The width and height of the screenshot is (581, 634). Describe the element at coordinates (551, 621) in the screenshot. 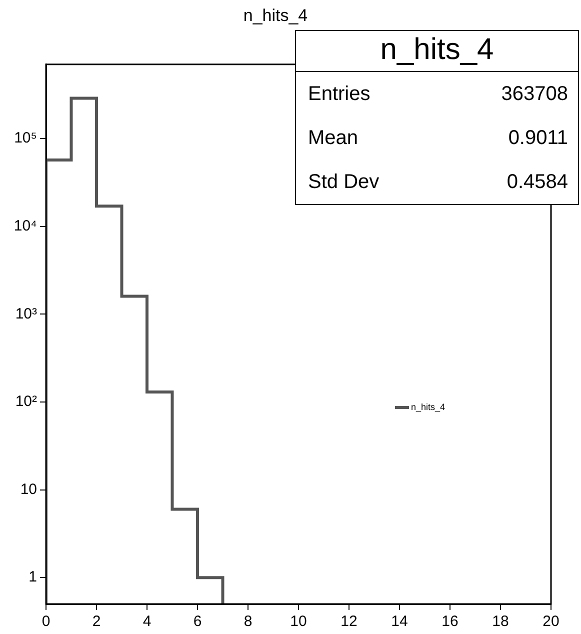

I see `x-tick-label: 20` at that location.